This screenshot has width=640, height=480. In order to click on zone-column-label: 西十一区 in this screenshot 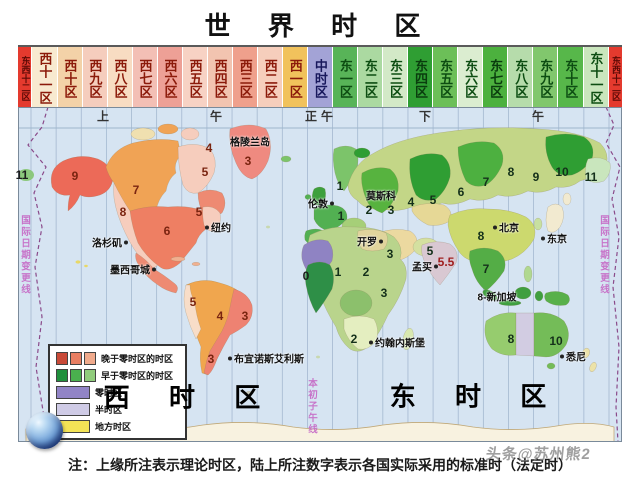, I will do `click(45, 78)`.